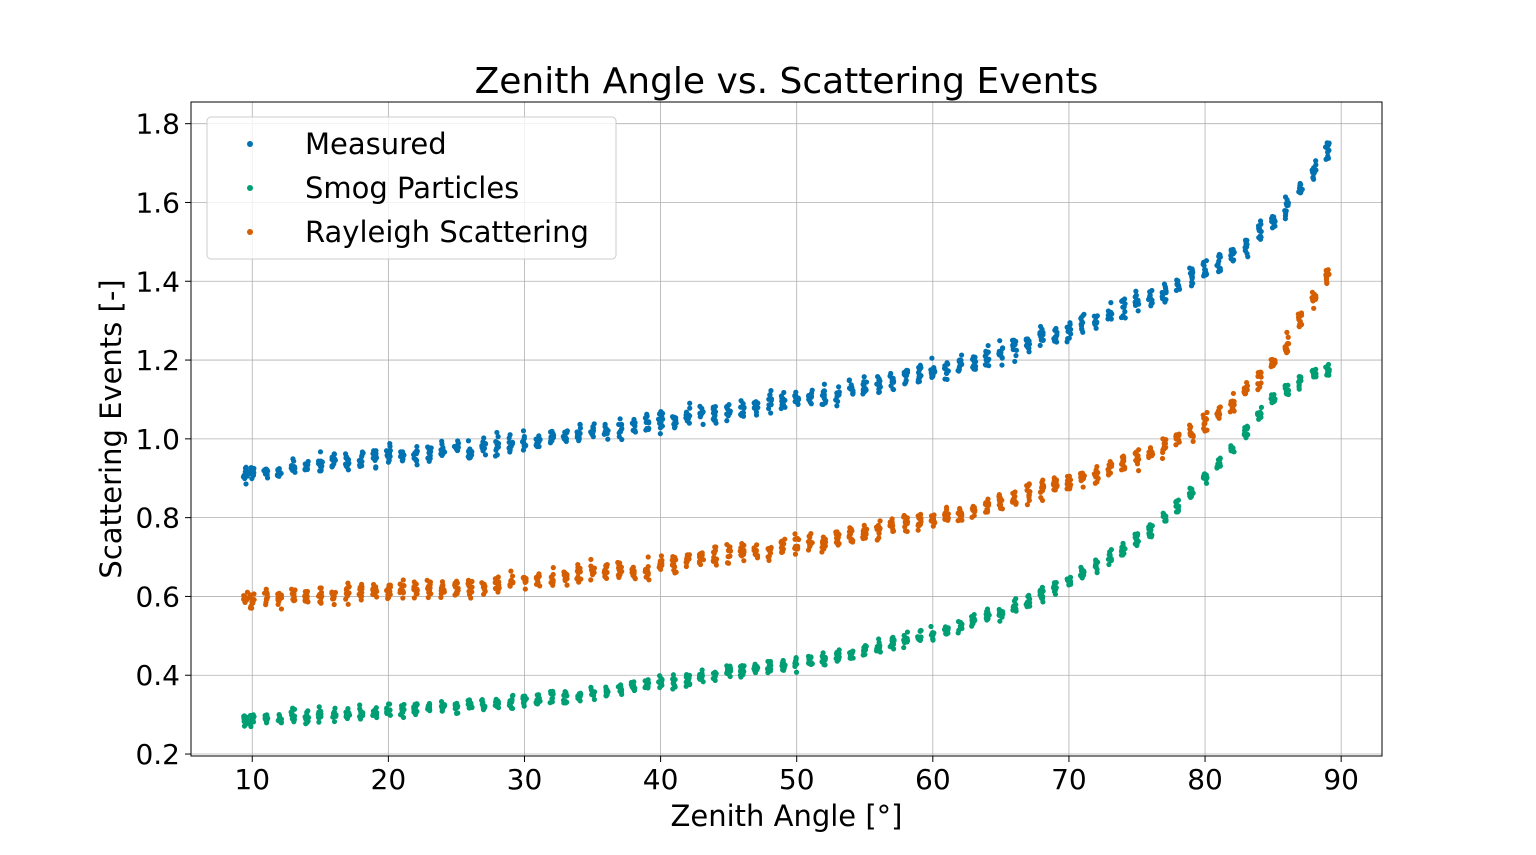 The height and width of the screenshot is (855, 1536). Describe the element at coordinates (389, 779) in the screenshot. I see `x-tick-label: 20` at that location.